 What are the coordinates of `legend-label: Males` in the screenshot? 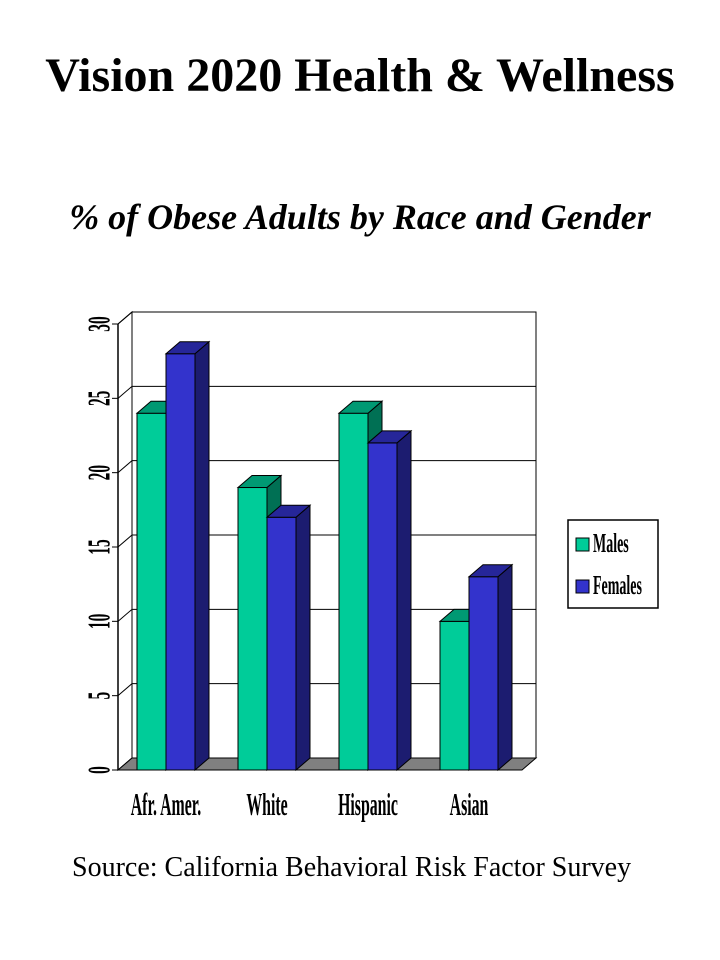 It's located at (611, 543).